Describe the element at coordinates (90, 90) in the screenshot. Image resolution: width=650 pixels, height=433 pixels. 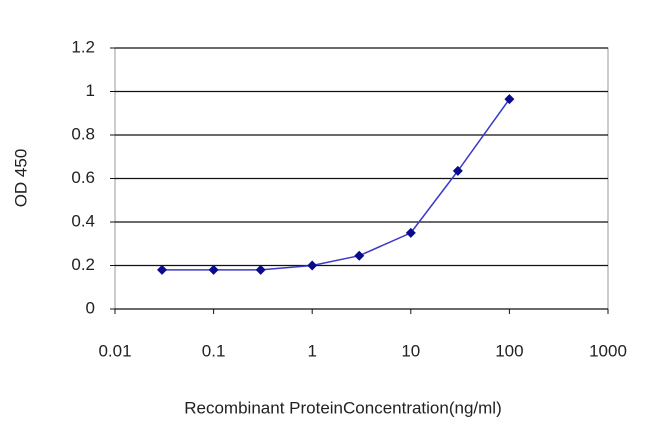
I see `y-tick-label: 1` at that location.